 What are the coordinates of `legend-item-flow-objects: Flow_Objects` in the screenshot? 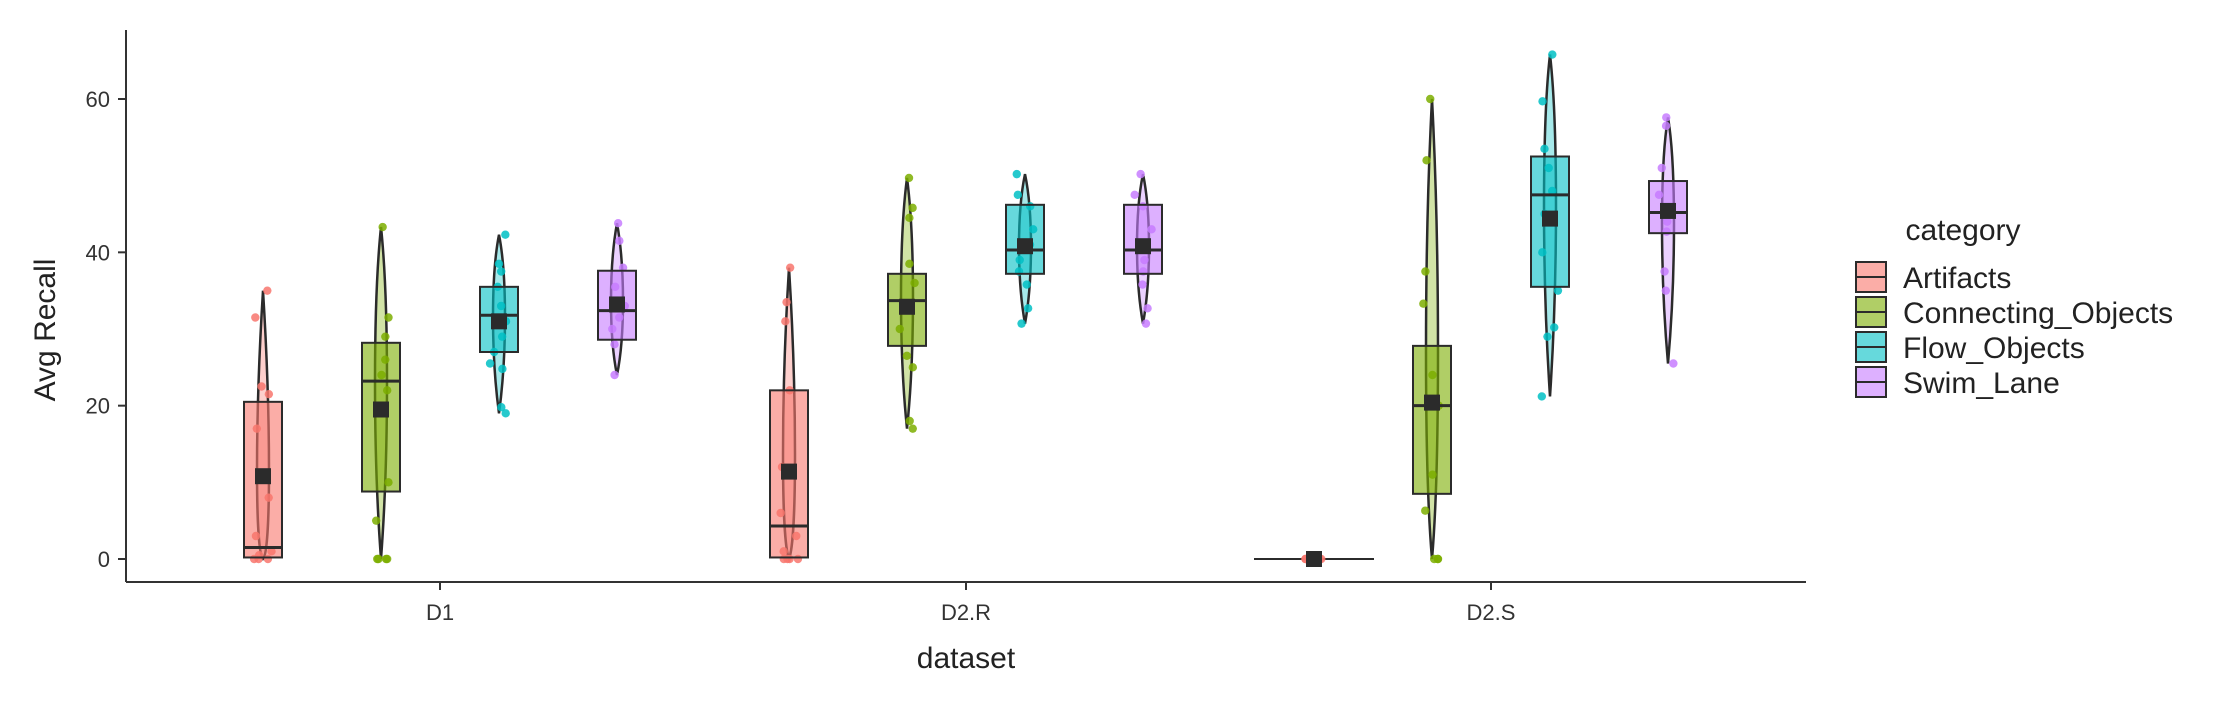 It's located at (1970, 348).